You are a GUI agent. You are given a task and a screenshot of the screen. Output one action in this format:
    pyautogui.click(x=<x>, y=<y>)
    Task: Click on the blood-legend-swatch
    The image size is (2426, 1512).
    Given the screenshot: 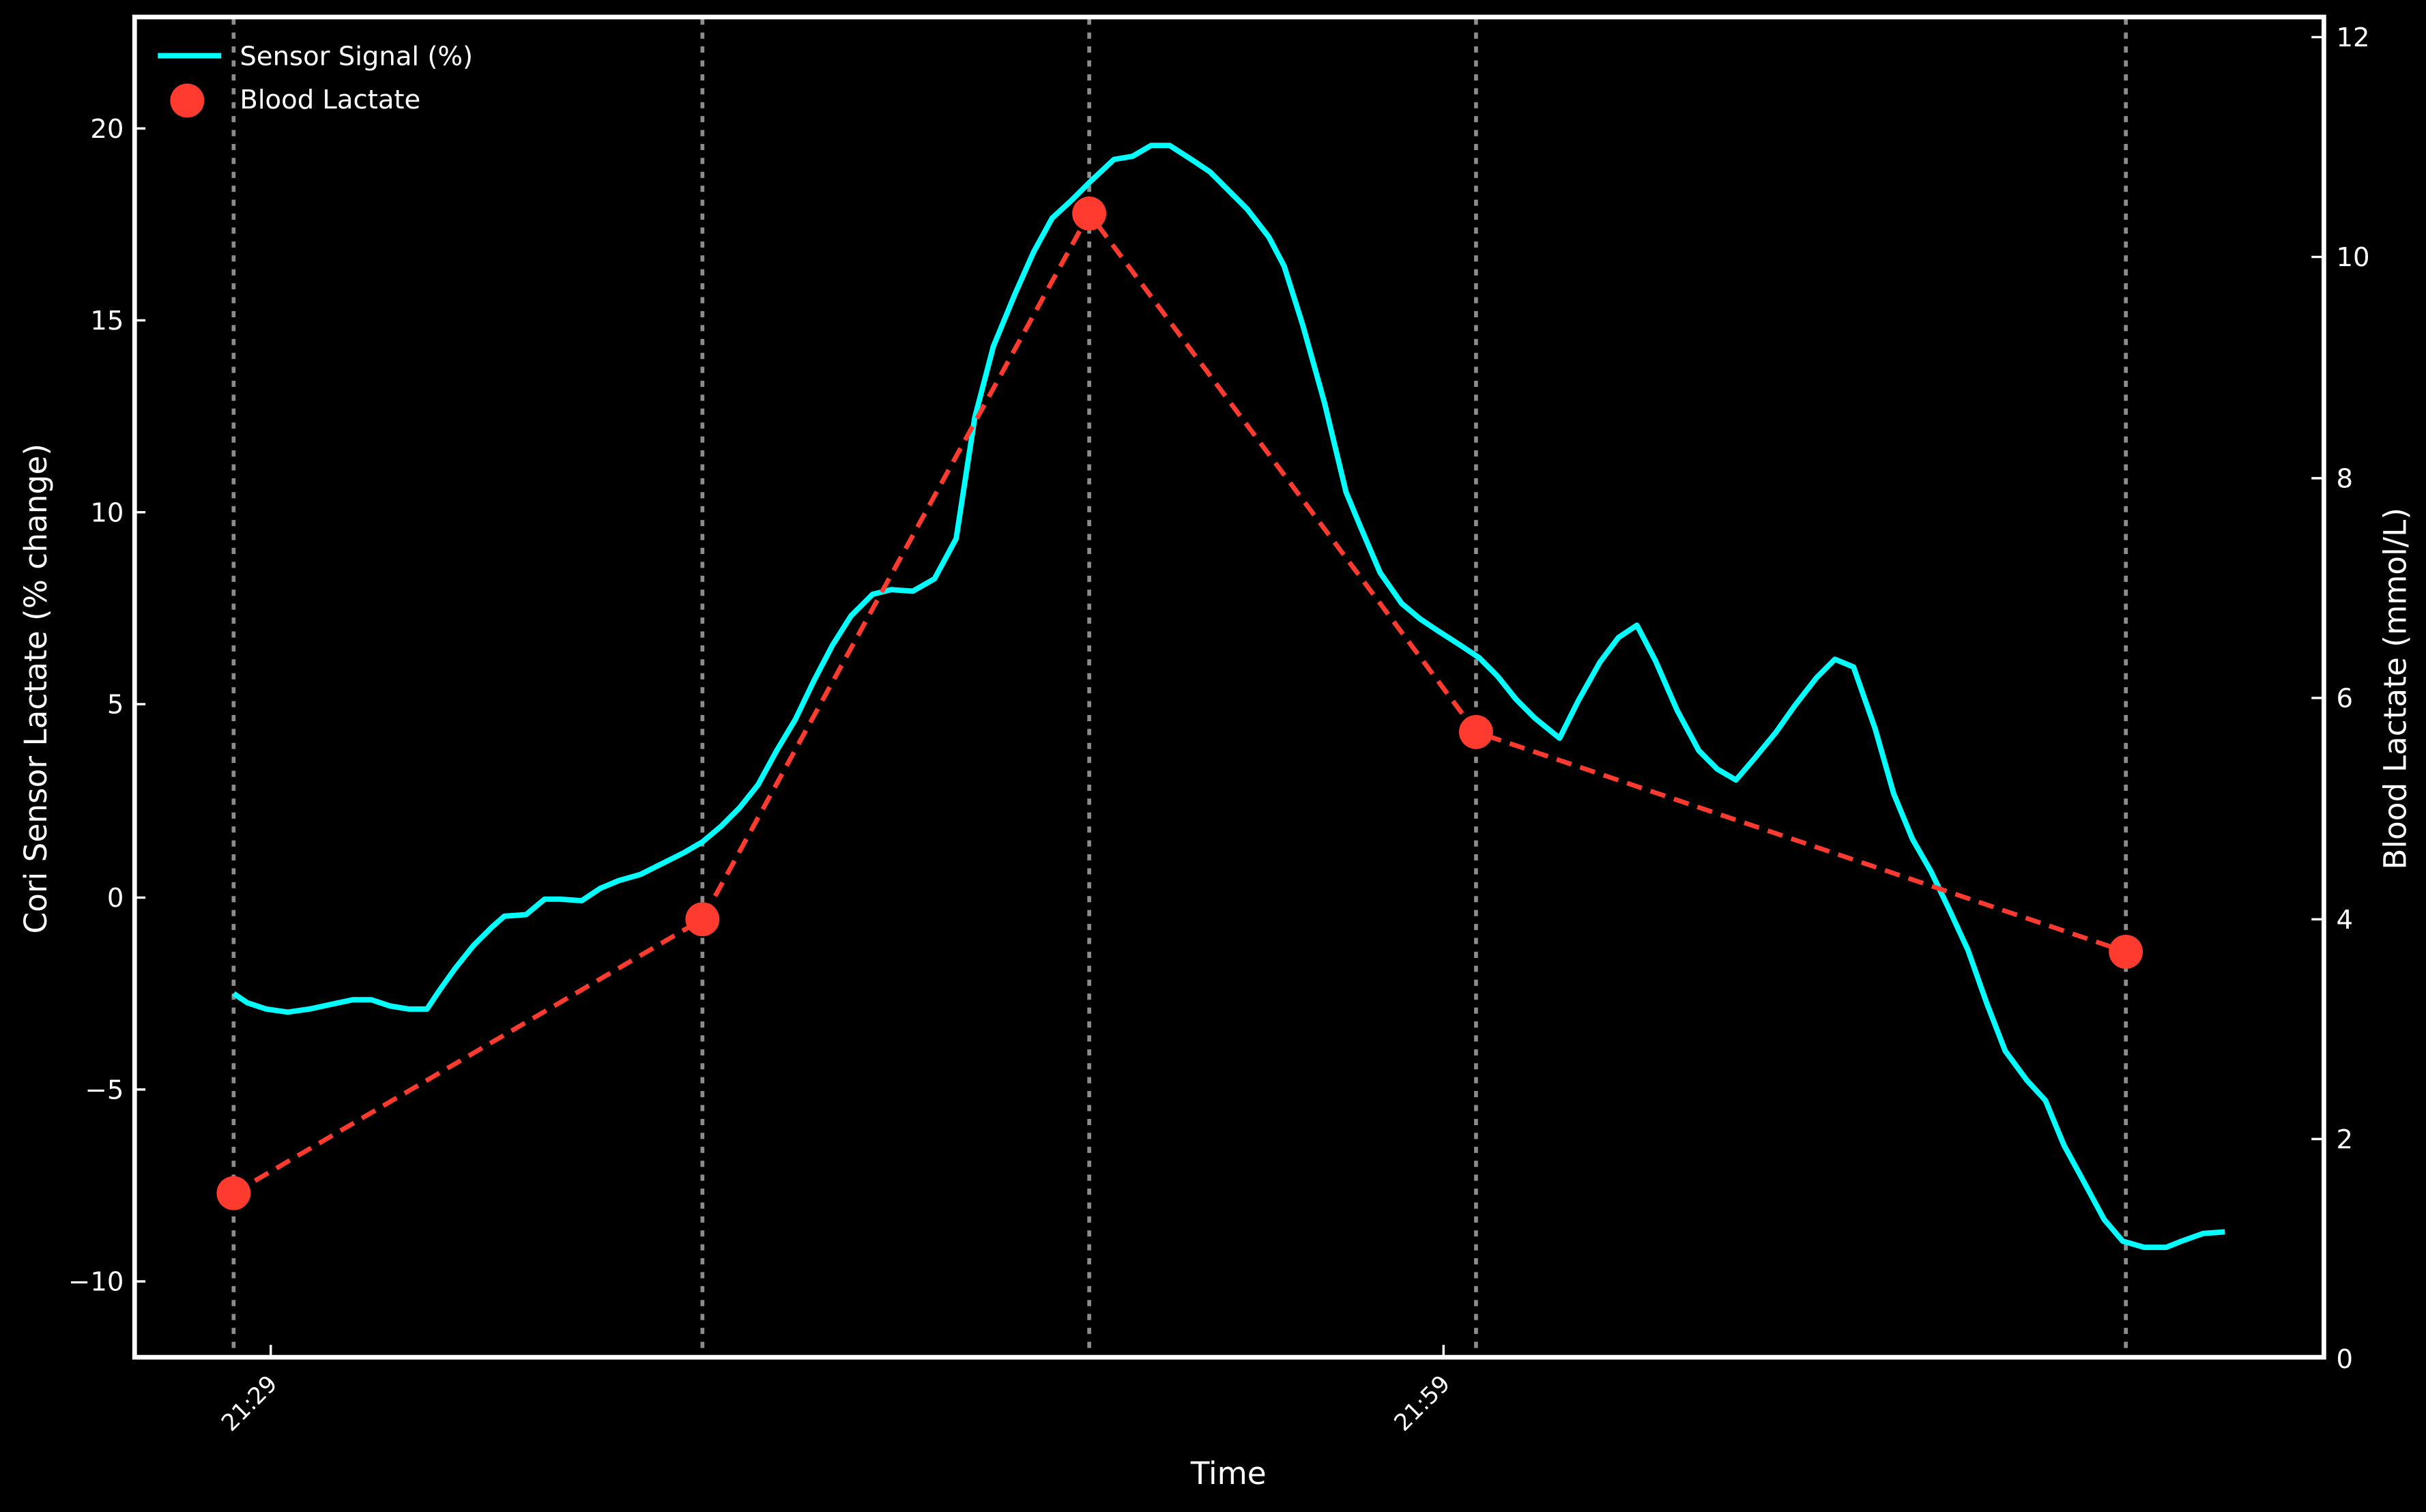 What is the action you would take?
    pyautogui.click(x=188, y=100)
    